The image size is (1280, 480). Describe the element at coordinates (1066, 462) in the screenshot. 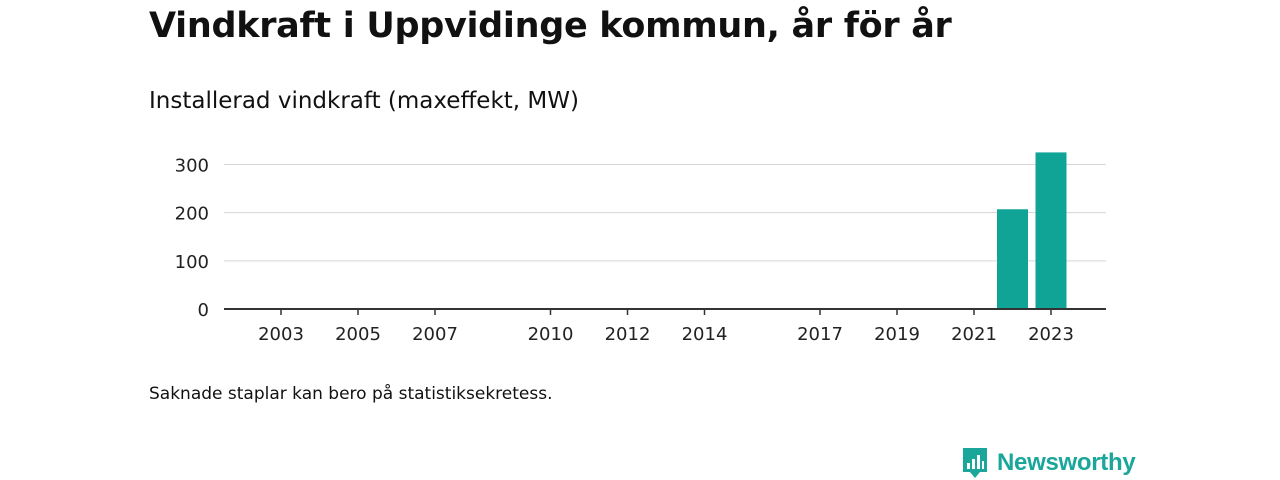

I see `brand-name: Newsworthy` at that location.